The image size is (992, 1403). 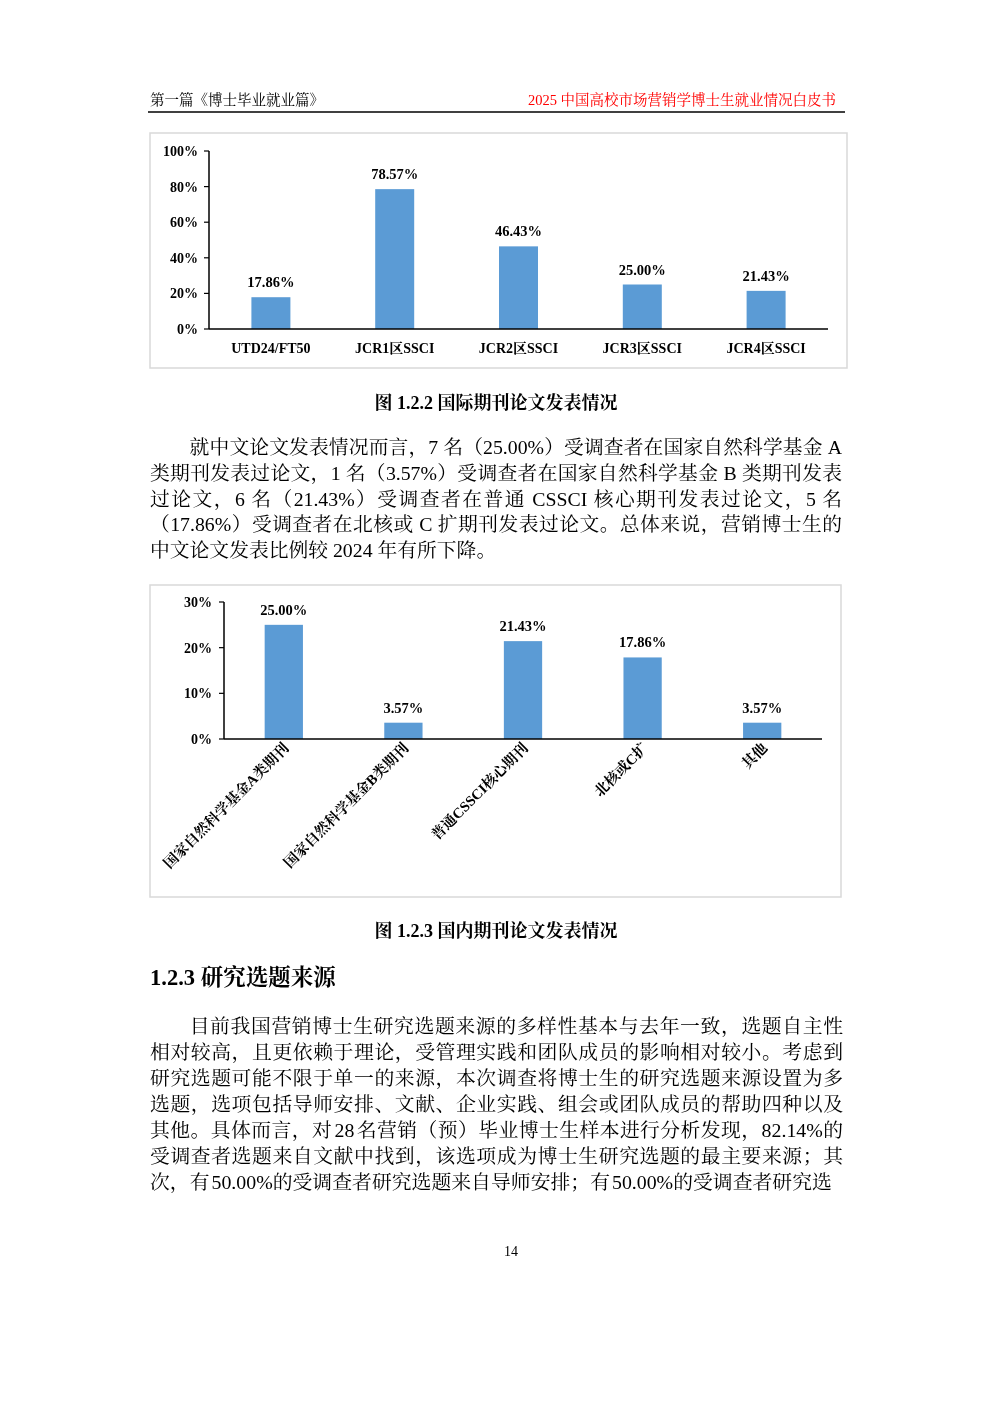 What do you see at coordinates (184, 187) in the screenshot?
I see `y-tick-label: 80%` at bounding box center [184, 187].